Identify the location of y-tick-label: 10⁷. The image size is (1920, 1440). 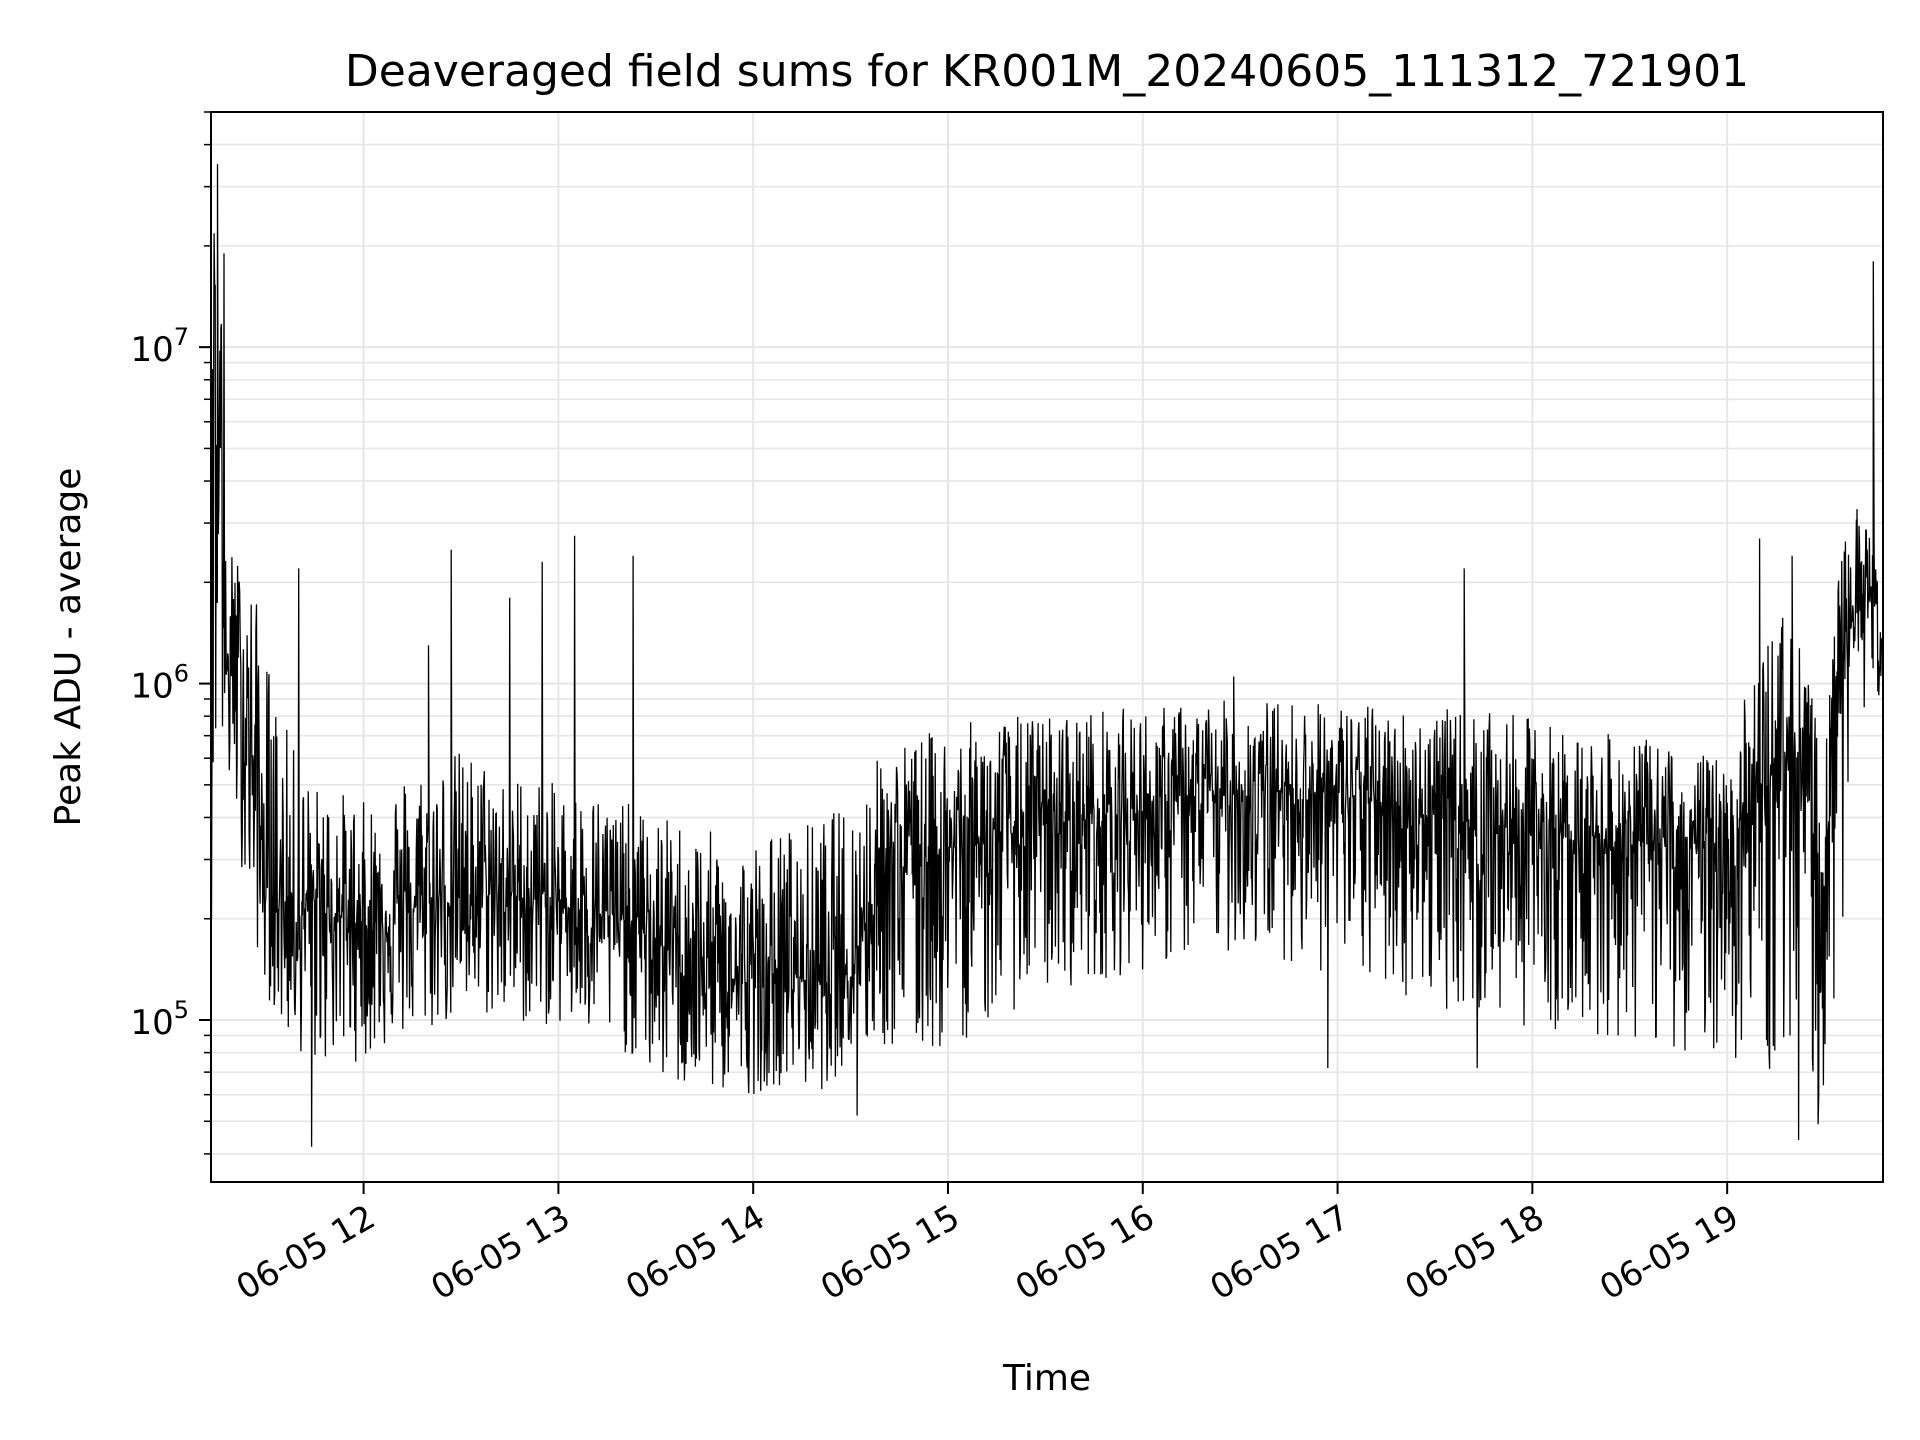
(159, 346).